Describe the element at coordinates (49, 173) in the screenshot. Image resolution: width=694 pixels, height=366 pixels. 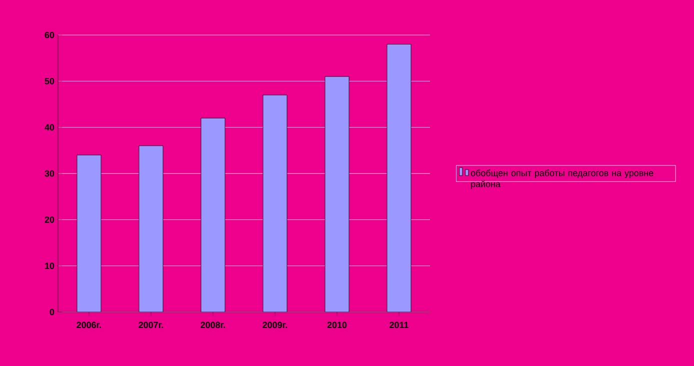
I see `y-tick-label: 30` at that location.